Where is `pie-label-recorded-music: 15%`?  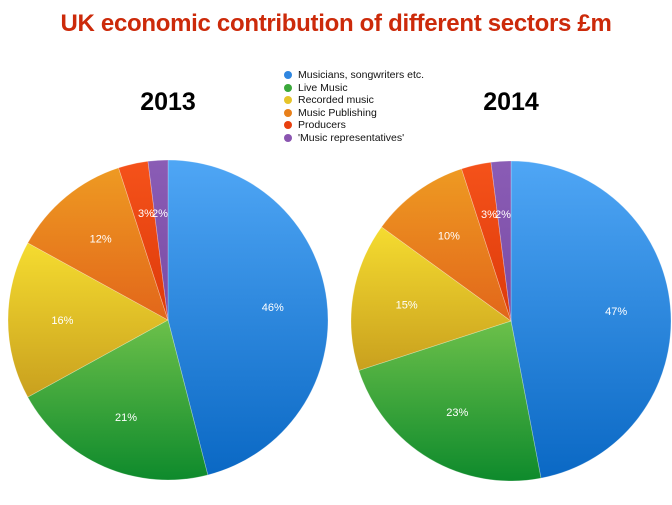 pie-label-recorded-music: 15% is located at coordinates (407, 305).